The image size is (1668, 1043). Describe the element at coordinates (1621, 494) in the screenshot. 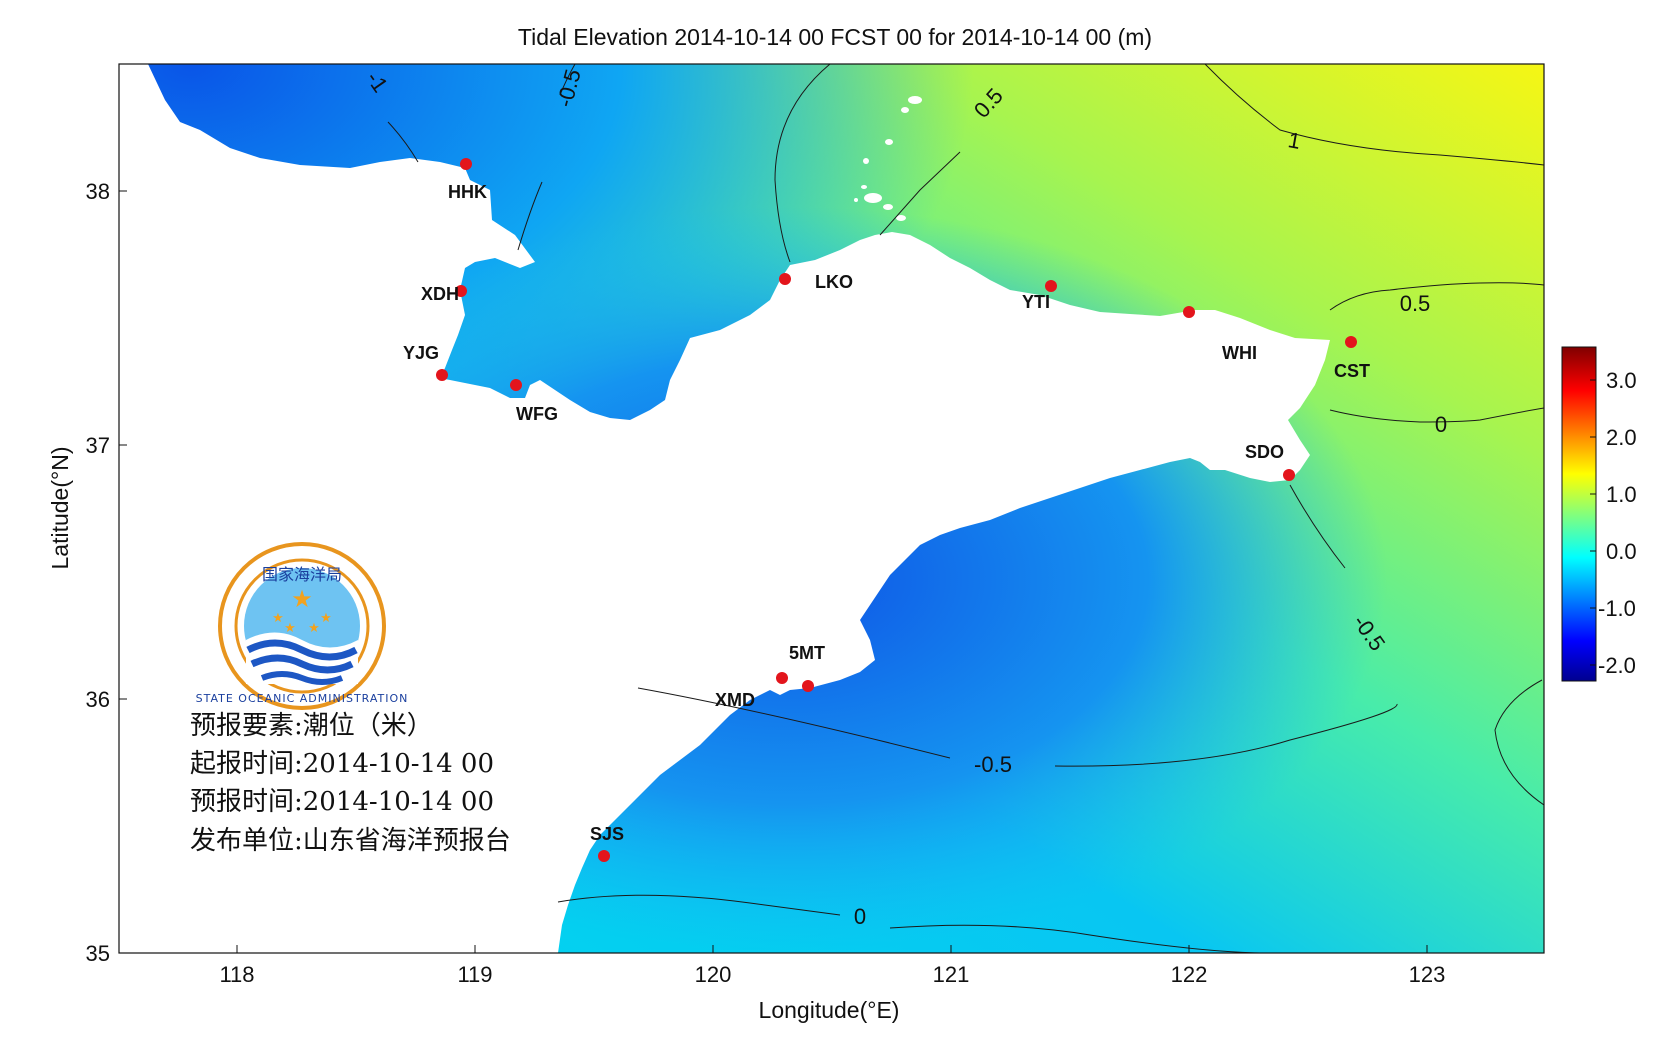

I see `colorbar-tick-label: 1.0` at that location.